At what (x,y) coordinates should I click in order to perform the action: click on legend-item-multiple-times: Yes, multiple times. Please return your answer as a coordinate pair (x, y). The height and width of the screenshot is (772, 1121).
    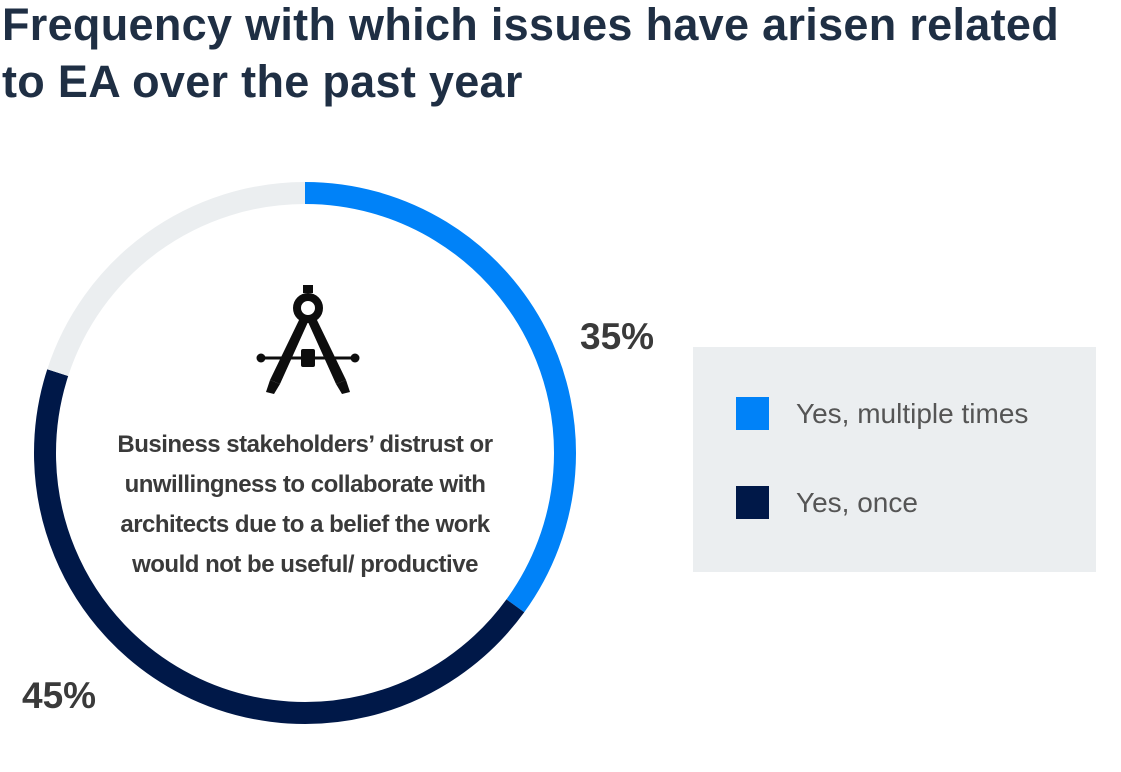
    Looking at the image, I should click on (882, 413).